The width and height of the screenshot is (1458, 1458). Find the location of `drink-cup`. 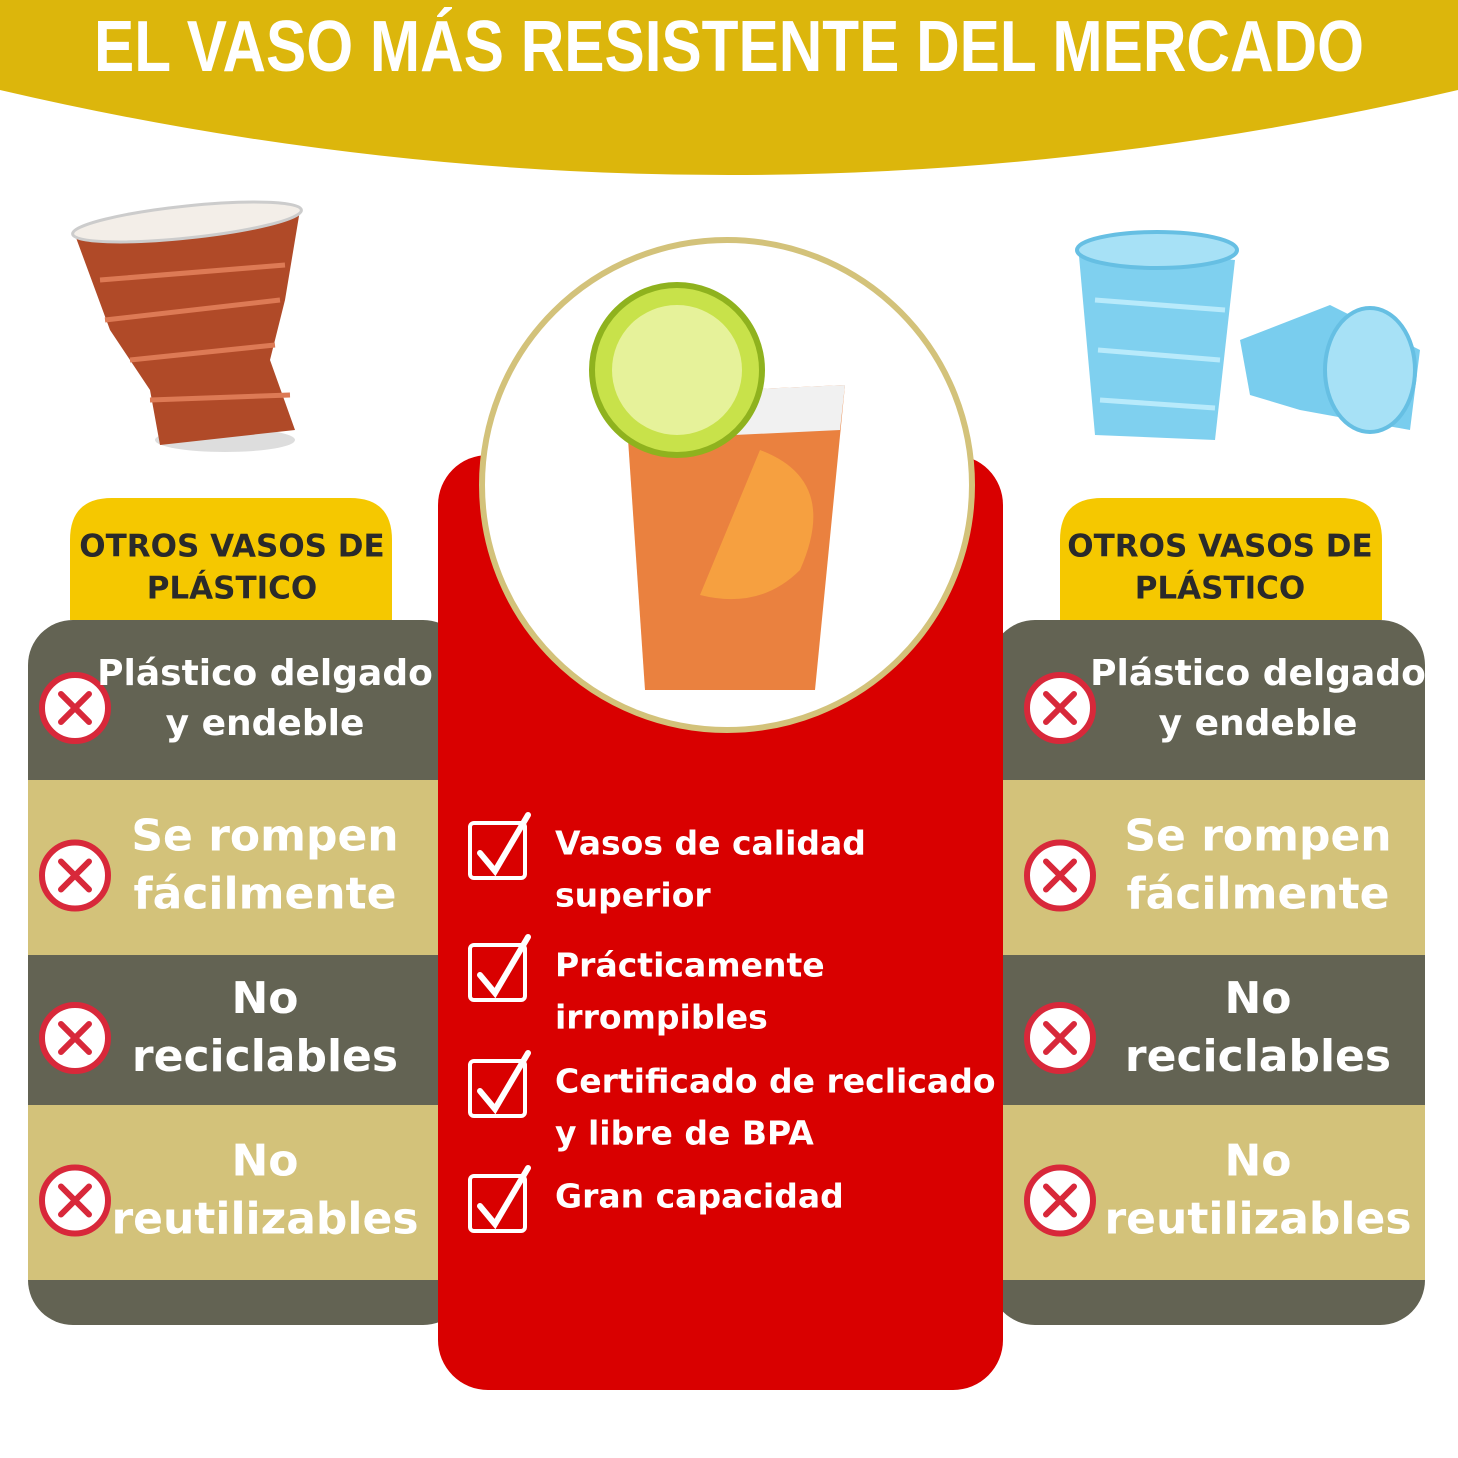

drink-cup is located at coordinates (717, 486).